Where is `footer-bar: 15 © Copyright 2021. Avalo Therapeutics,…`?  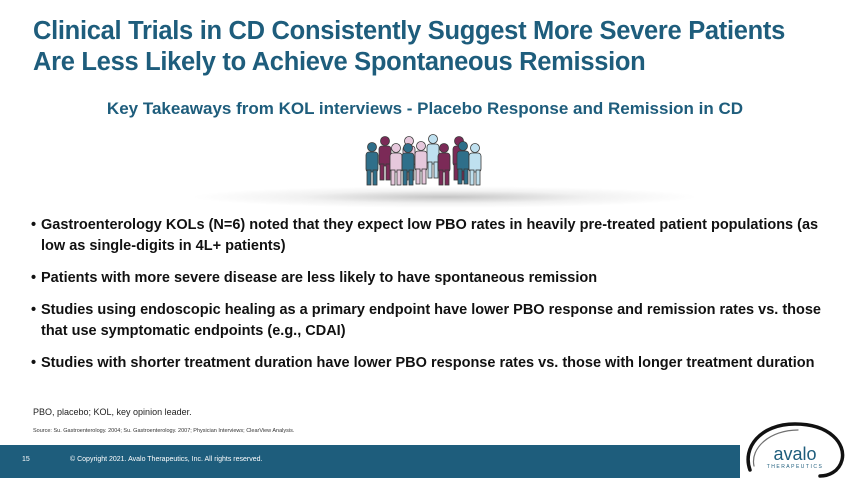 footer-bar: 15 © Copyright 2021. Avalo Therapeutics,… is located at coordinates (370, 461).